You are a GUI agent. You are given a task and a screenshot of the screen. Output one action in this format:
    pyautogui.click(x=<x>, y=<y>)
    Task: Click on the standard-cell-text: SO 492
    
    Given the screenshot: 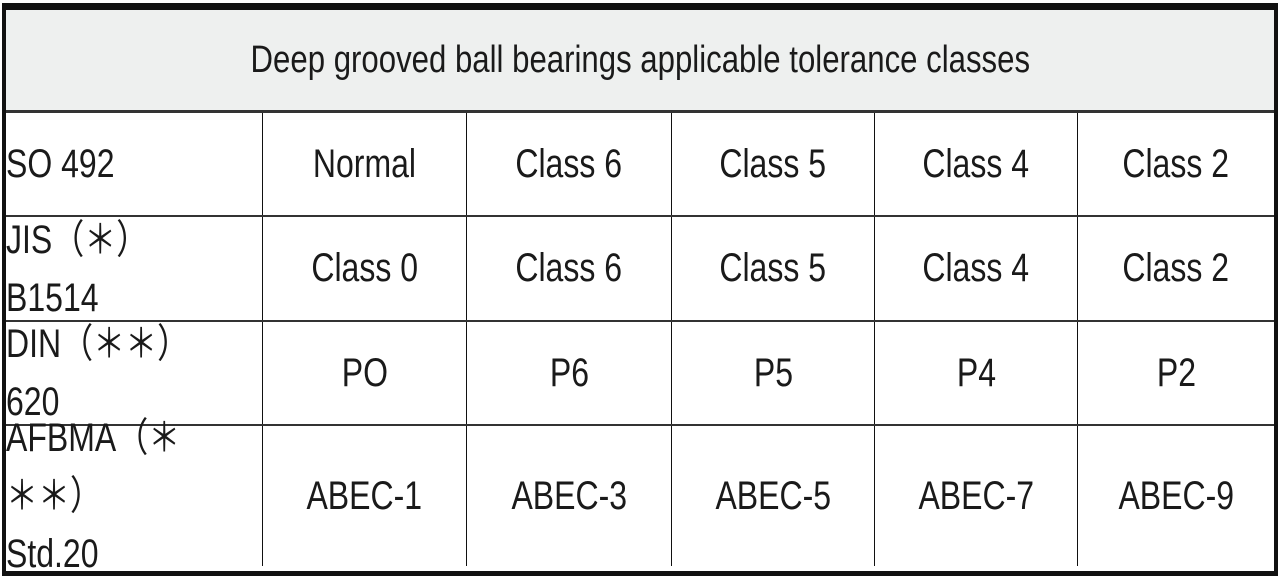 What is the action you would take?
    pyautogui.click(x=60, y=164)
    